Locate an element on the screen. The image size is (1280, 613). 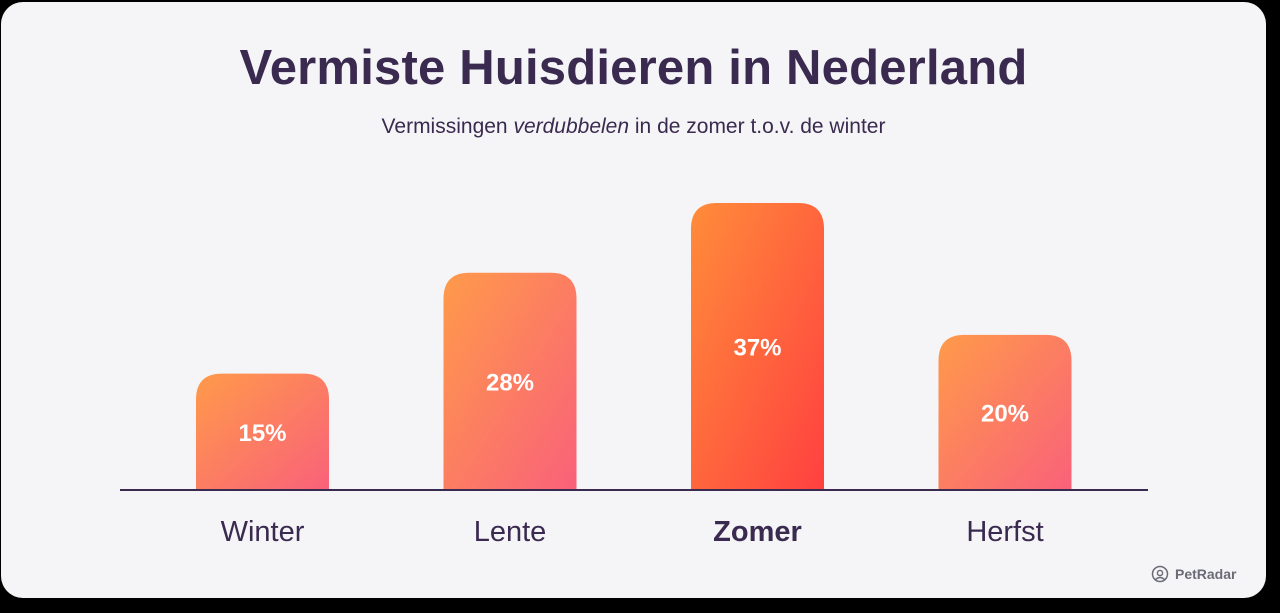
value-label-winter: 15% is located at coordinates (262, 433).